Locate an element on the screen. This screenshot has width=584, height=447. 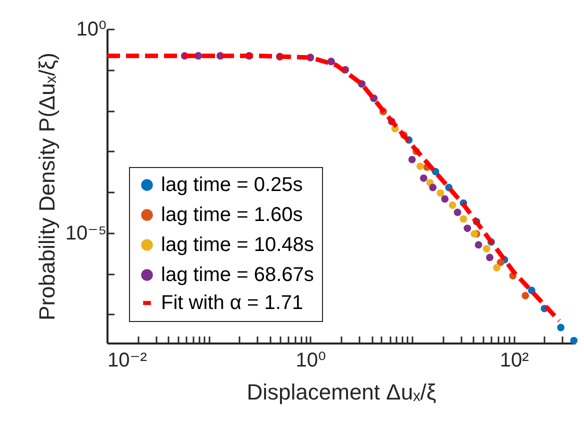
x-tick-label: 10⁻² is located at coordinates (128, 361).